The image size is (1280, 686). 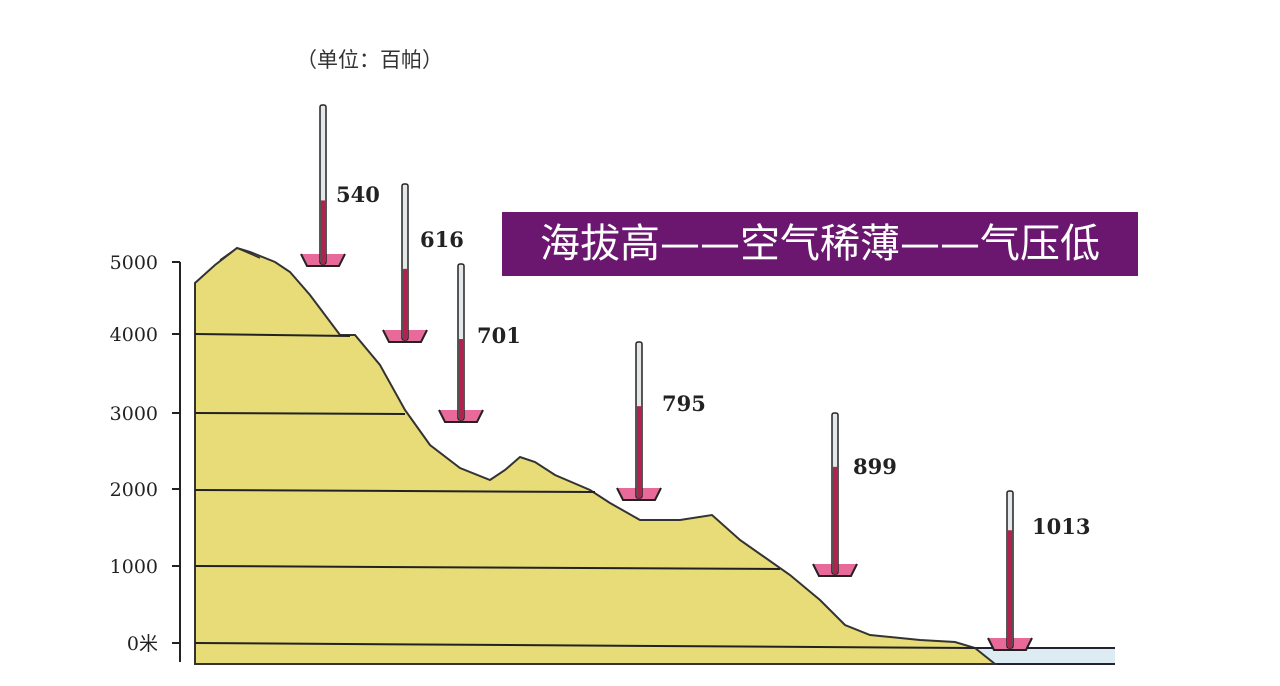 I want to click on tick-5000: 5000, so click(x=134, y=263).